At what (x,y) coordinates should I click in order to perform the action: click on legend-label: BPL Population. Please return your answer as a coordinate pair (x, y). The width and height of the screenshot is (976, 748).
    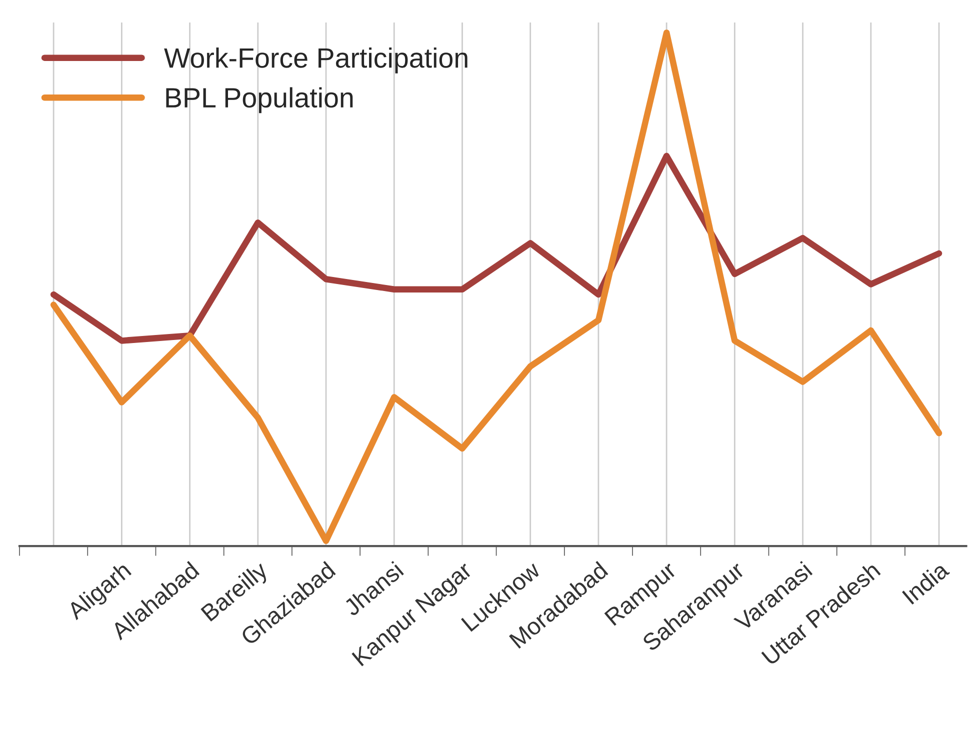
    Looking at the image, I should click on (259, 100).